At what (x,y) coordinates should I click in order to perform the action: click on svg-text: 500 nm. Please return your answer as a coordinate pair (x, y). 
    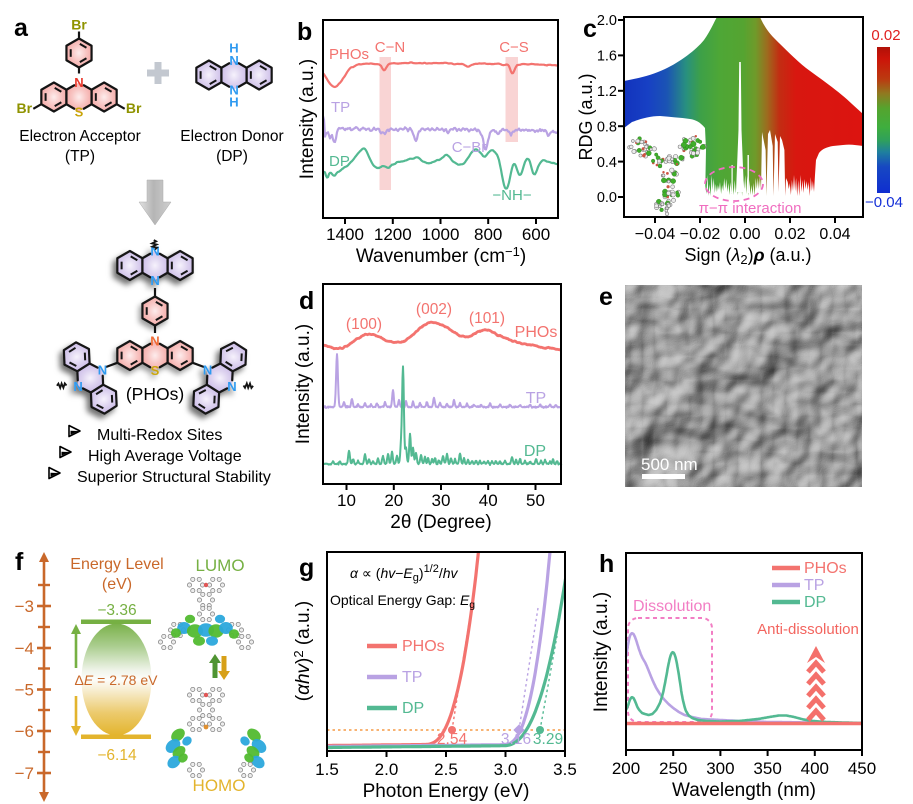
    Looking at the image, I should click on (669, 464).